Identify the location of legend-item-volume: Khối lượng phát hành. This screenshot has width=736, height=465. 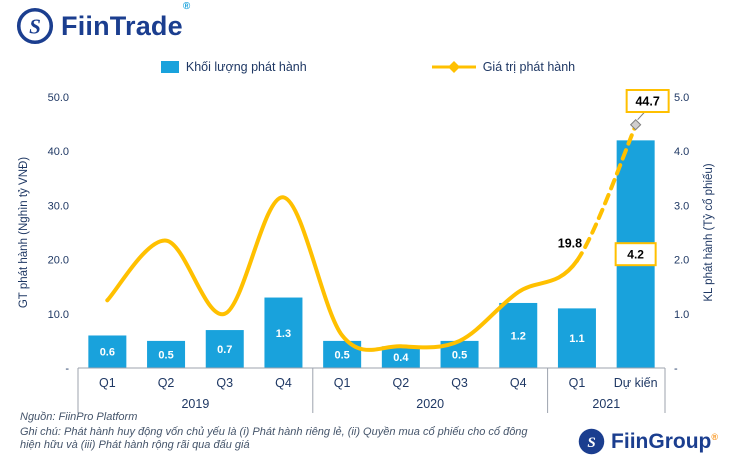
(233, 67).